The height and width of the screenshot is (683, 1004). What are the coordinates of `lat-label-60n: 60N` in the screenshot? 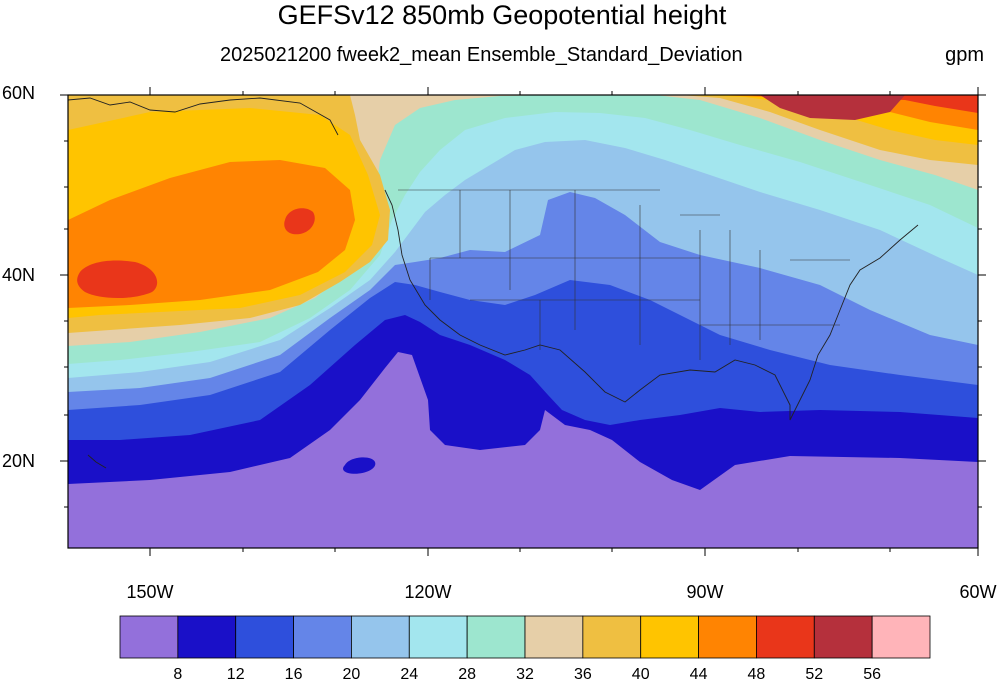 It's located at (19, 93).